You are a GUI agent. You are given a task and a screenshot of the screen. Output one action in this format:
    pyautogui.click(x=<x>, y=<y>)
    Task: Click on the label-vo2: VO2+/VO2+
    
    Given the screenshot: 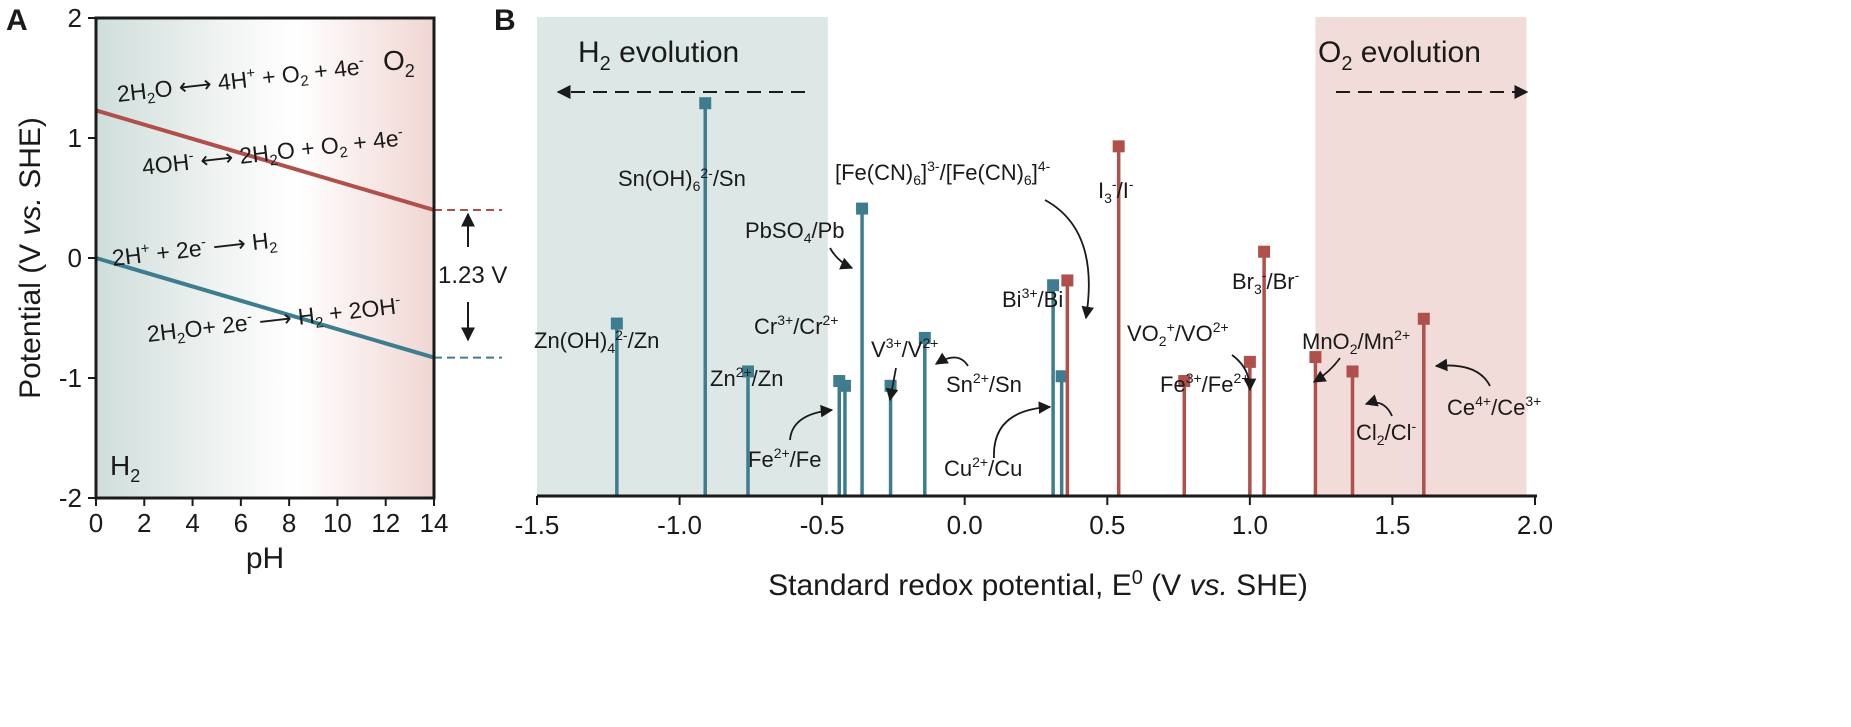 What is the action you would take?
    pyautogui.click(x=1178, y=334)
    